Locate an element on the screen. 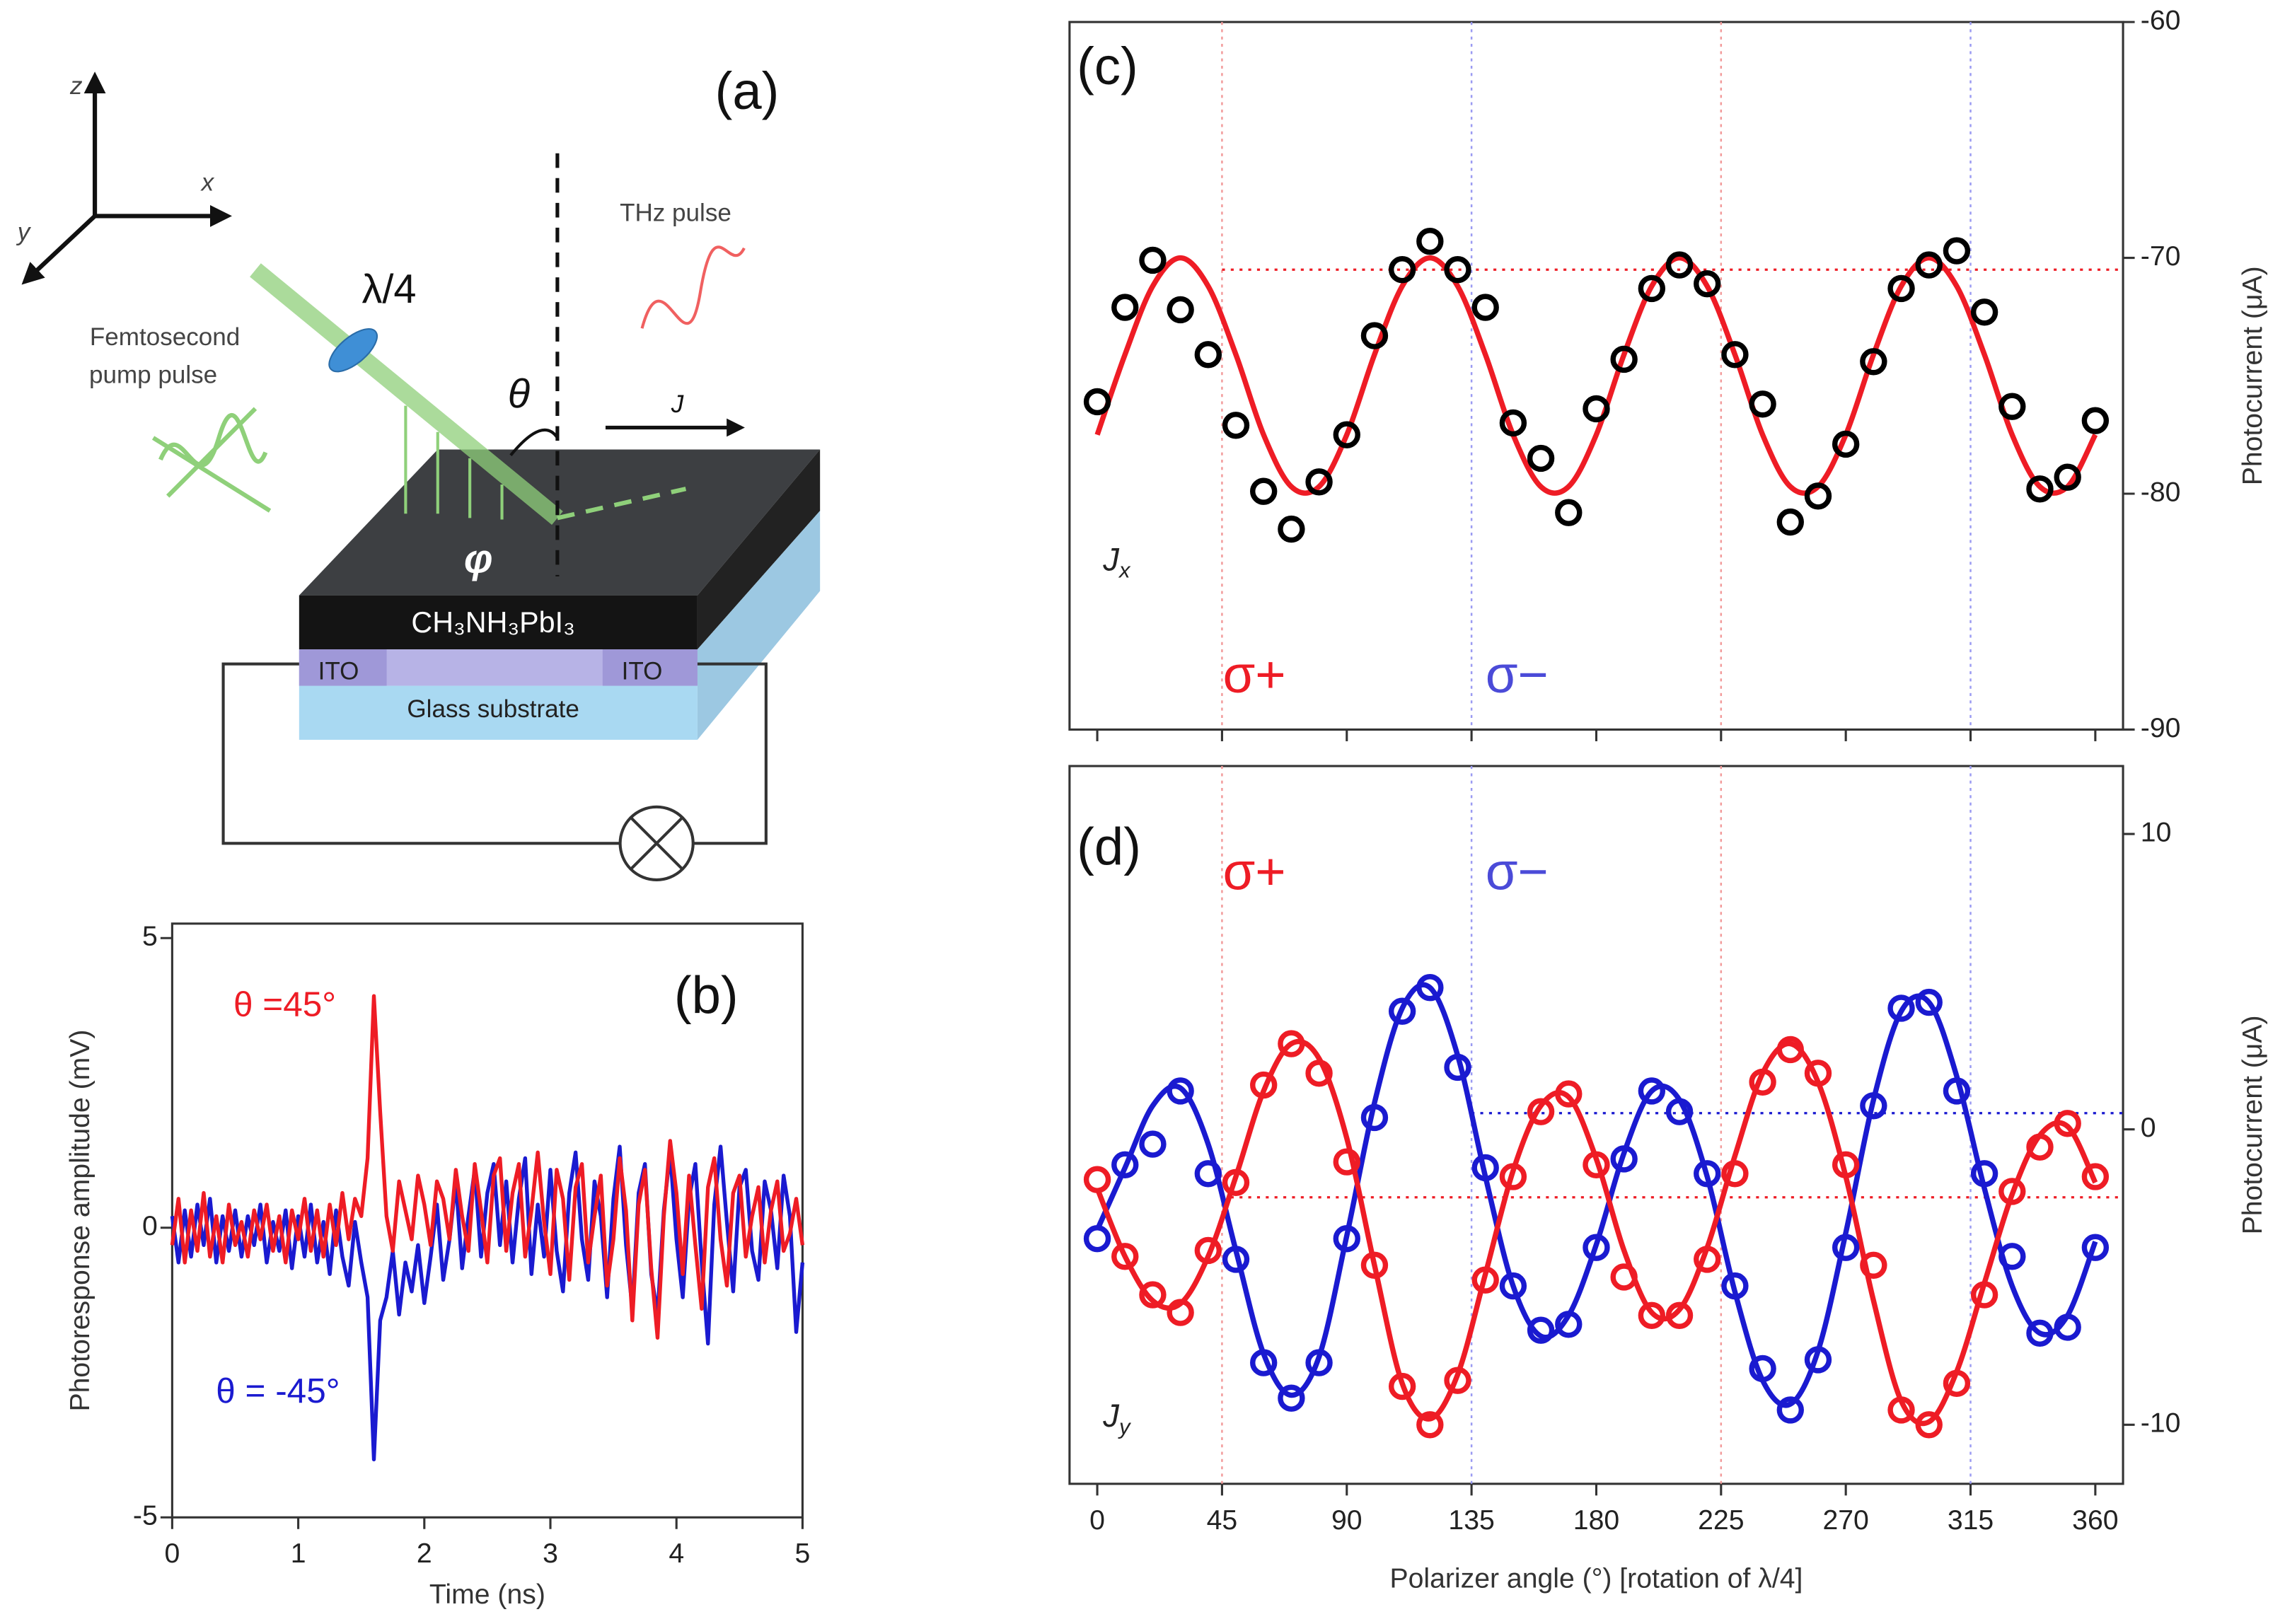 This screenshot has width=2285, height=1624. x-tick-label: 360 is located at coordinates (2095, 1520).